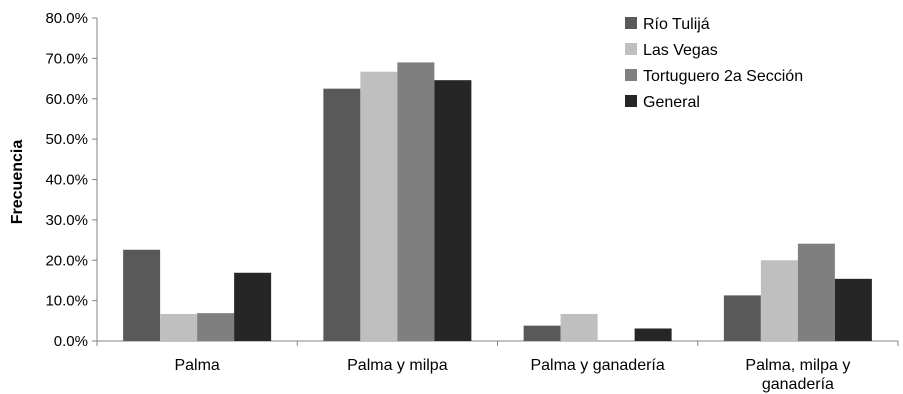  Describe the element at coordinates (66, 260) in the screenshot. I see `y-tick-label: 20.0%` at that location.